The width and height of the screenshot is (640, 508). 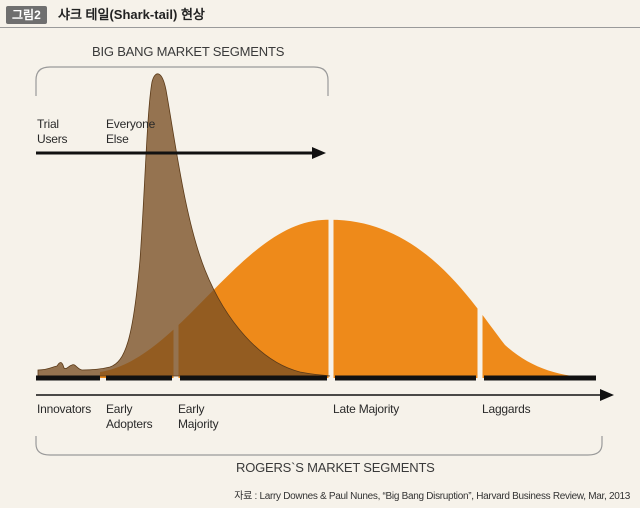 What do you see at coordinates (119, 409) in the screenshot?
I see `early-adopters-line1: Early` at bounding box center [119, 409].